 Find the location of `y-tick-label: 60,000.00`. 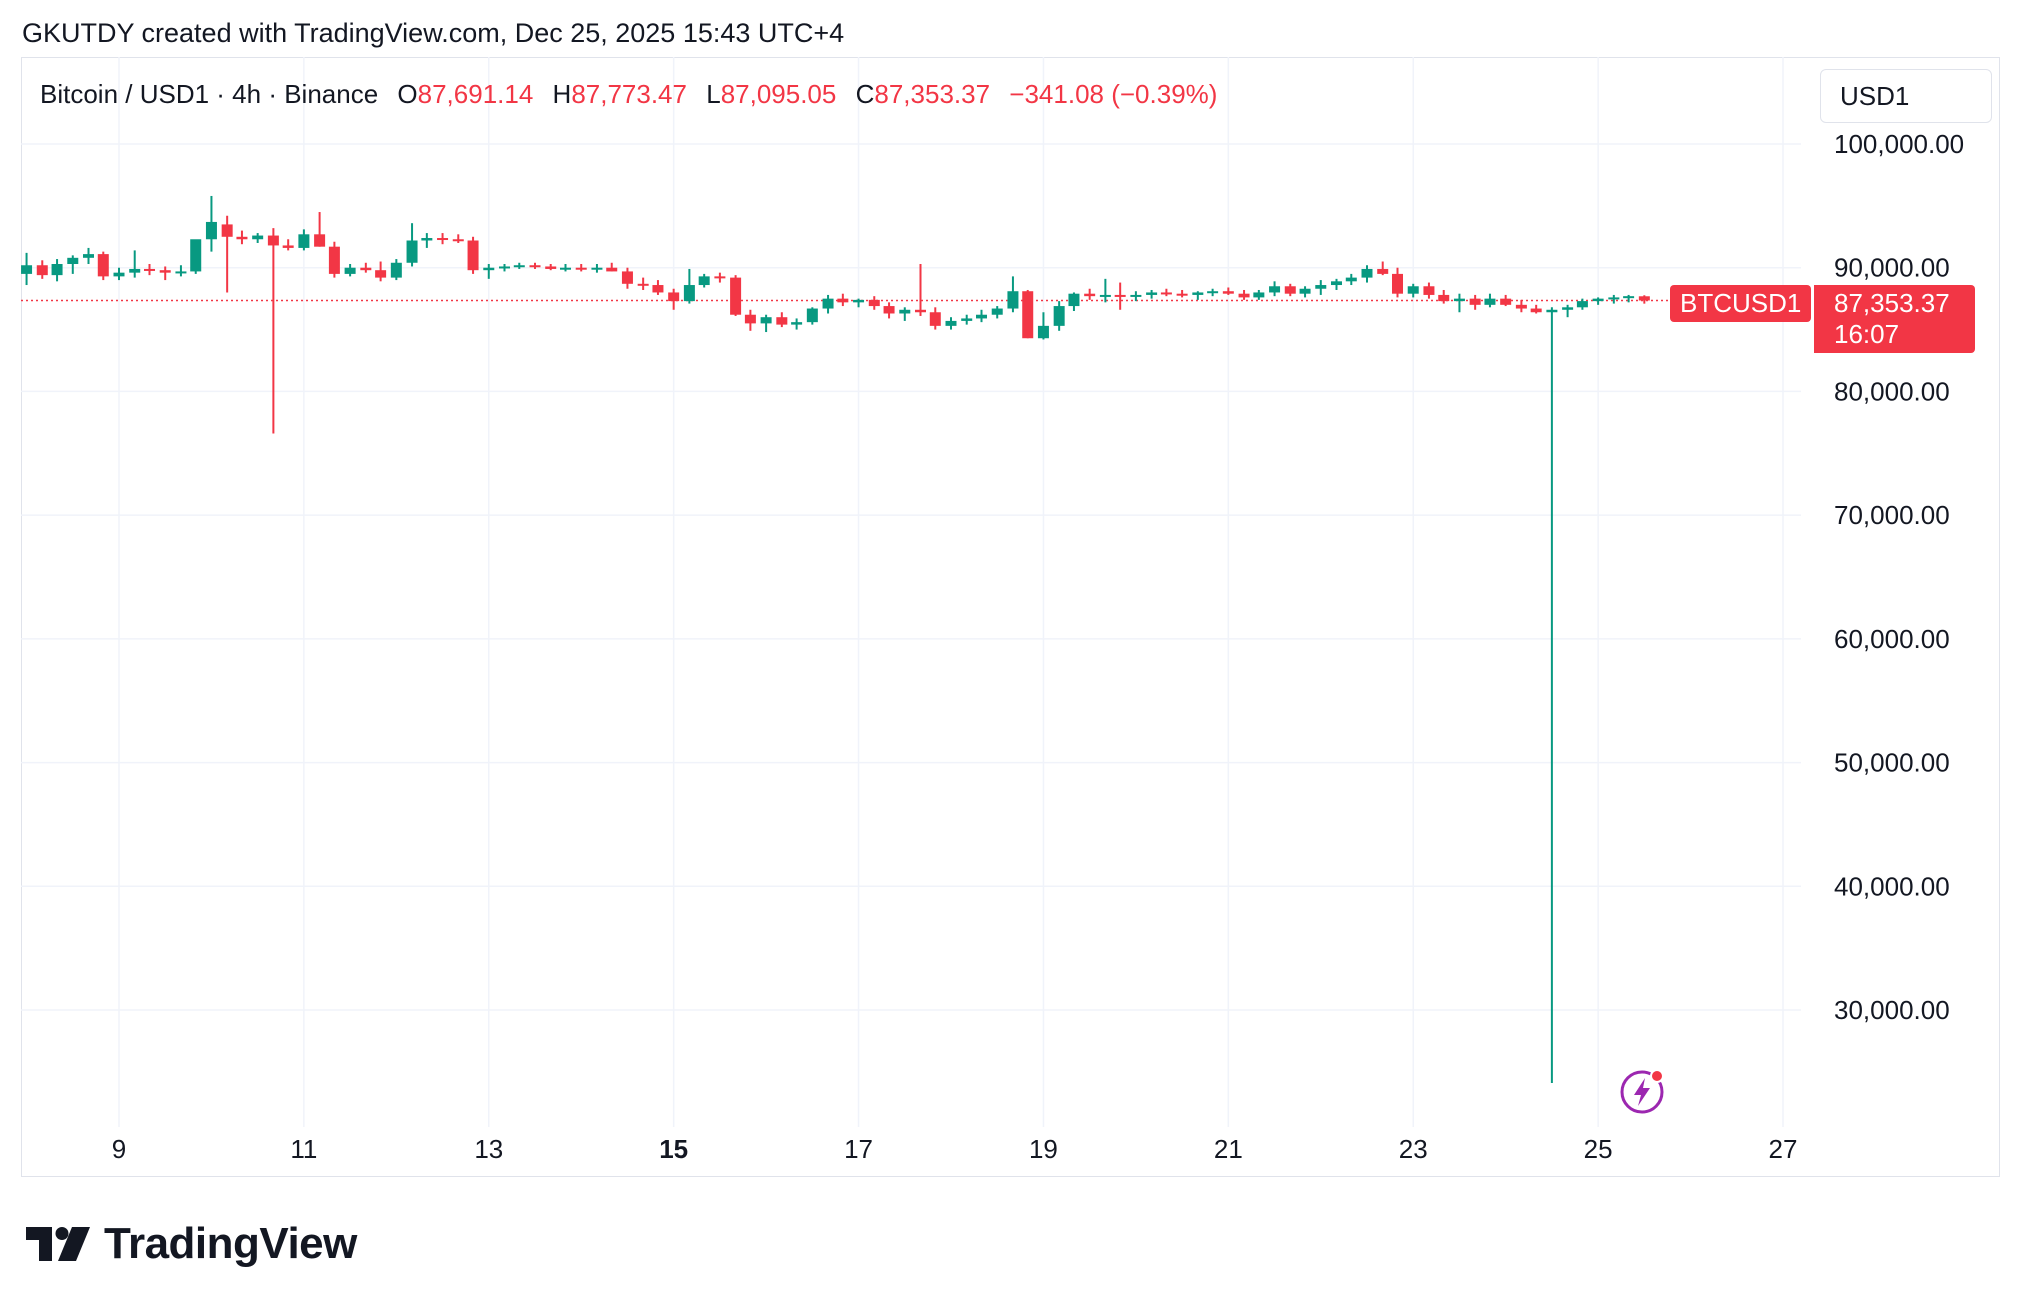

y-tick-label: 60,000.00 is located at coordinates (1892, 639).